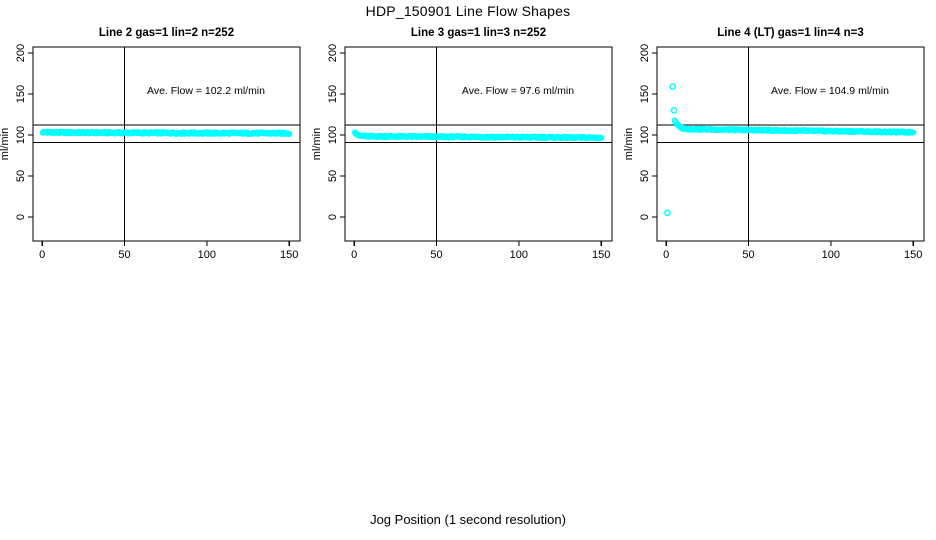  I want to click on ave-flow-annotation: Ave. Flow = 104.9 ml/min, so click(830, 91).